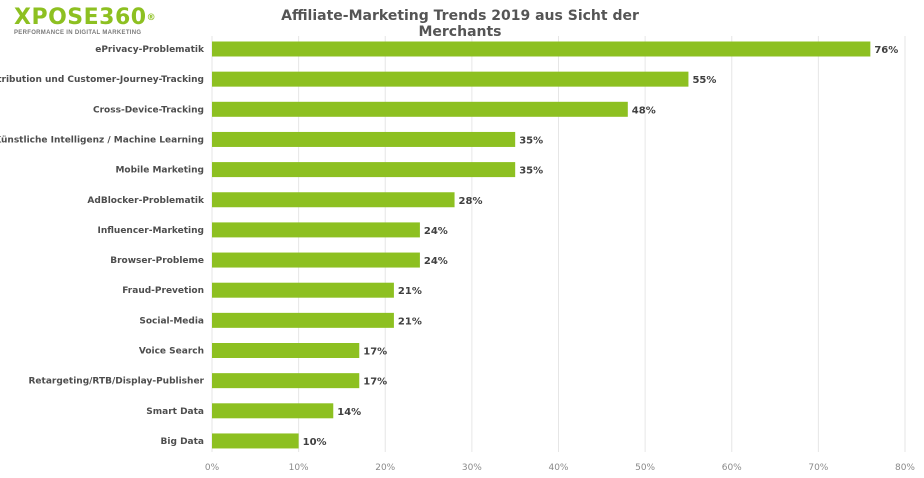 The width and height of the screenshot is (924, 478). I want to click on value-label: 55%, so click(704, 80).